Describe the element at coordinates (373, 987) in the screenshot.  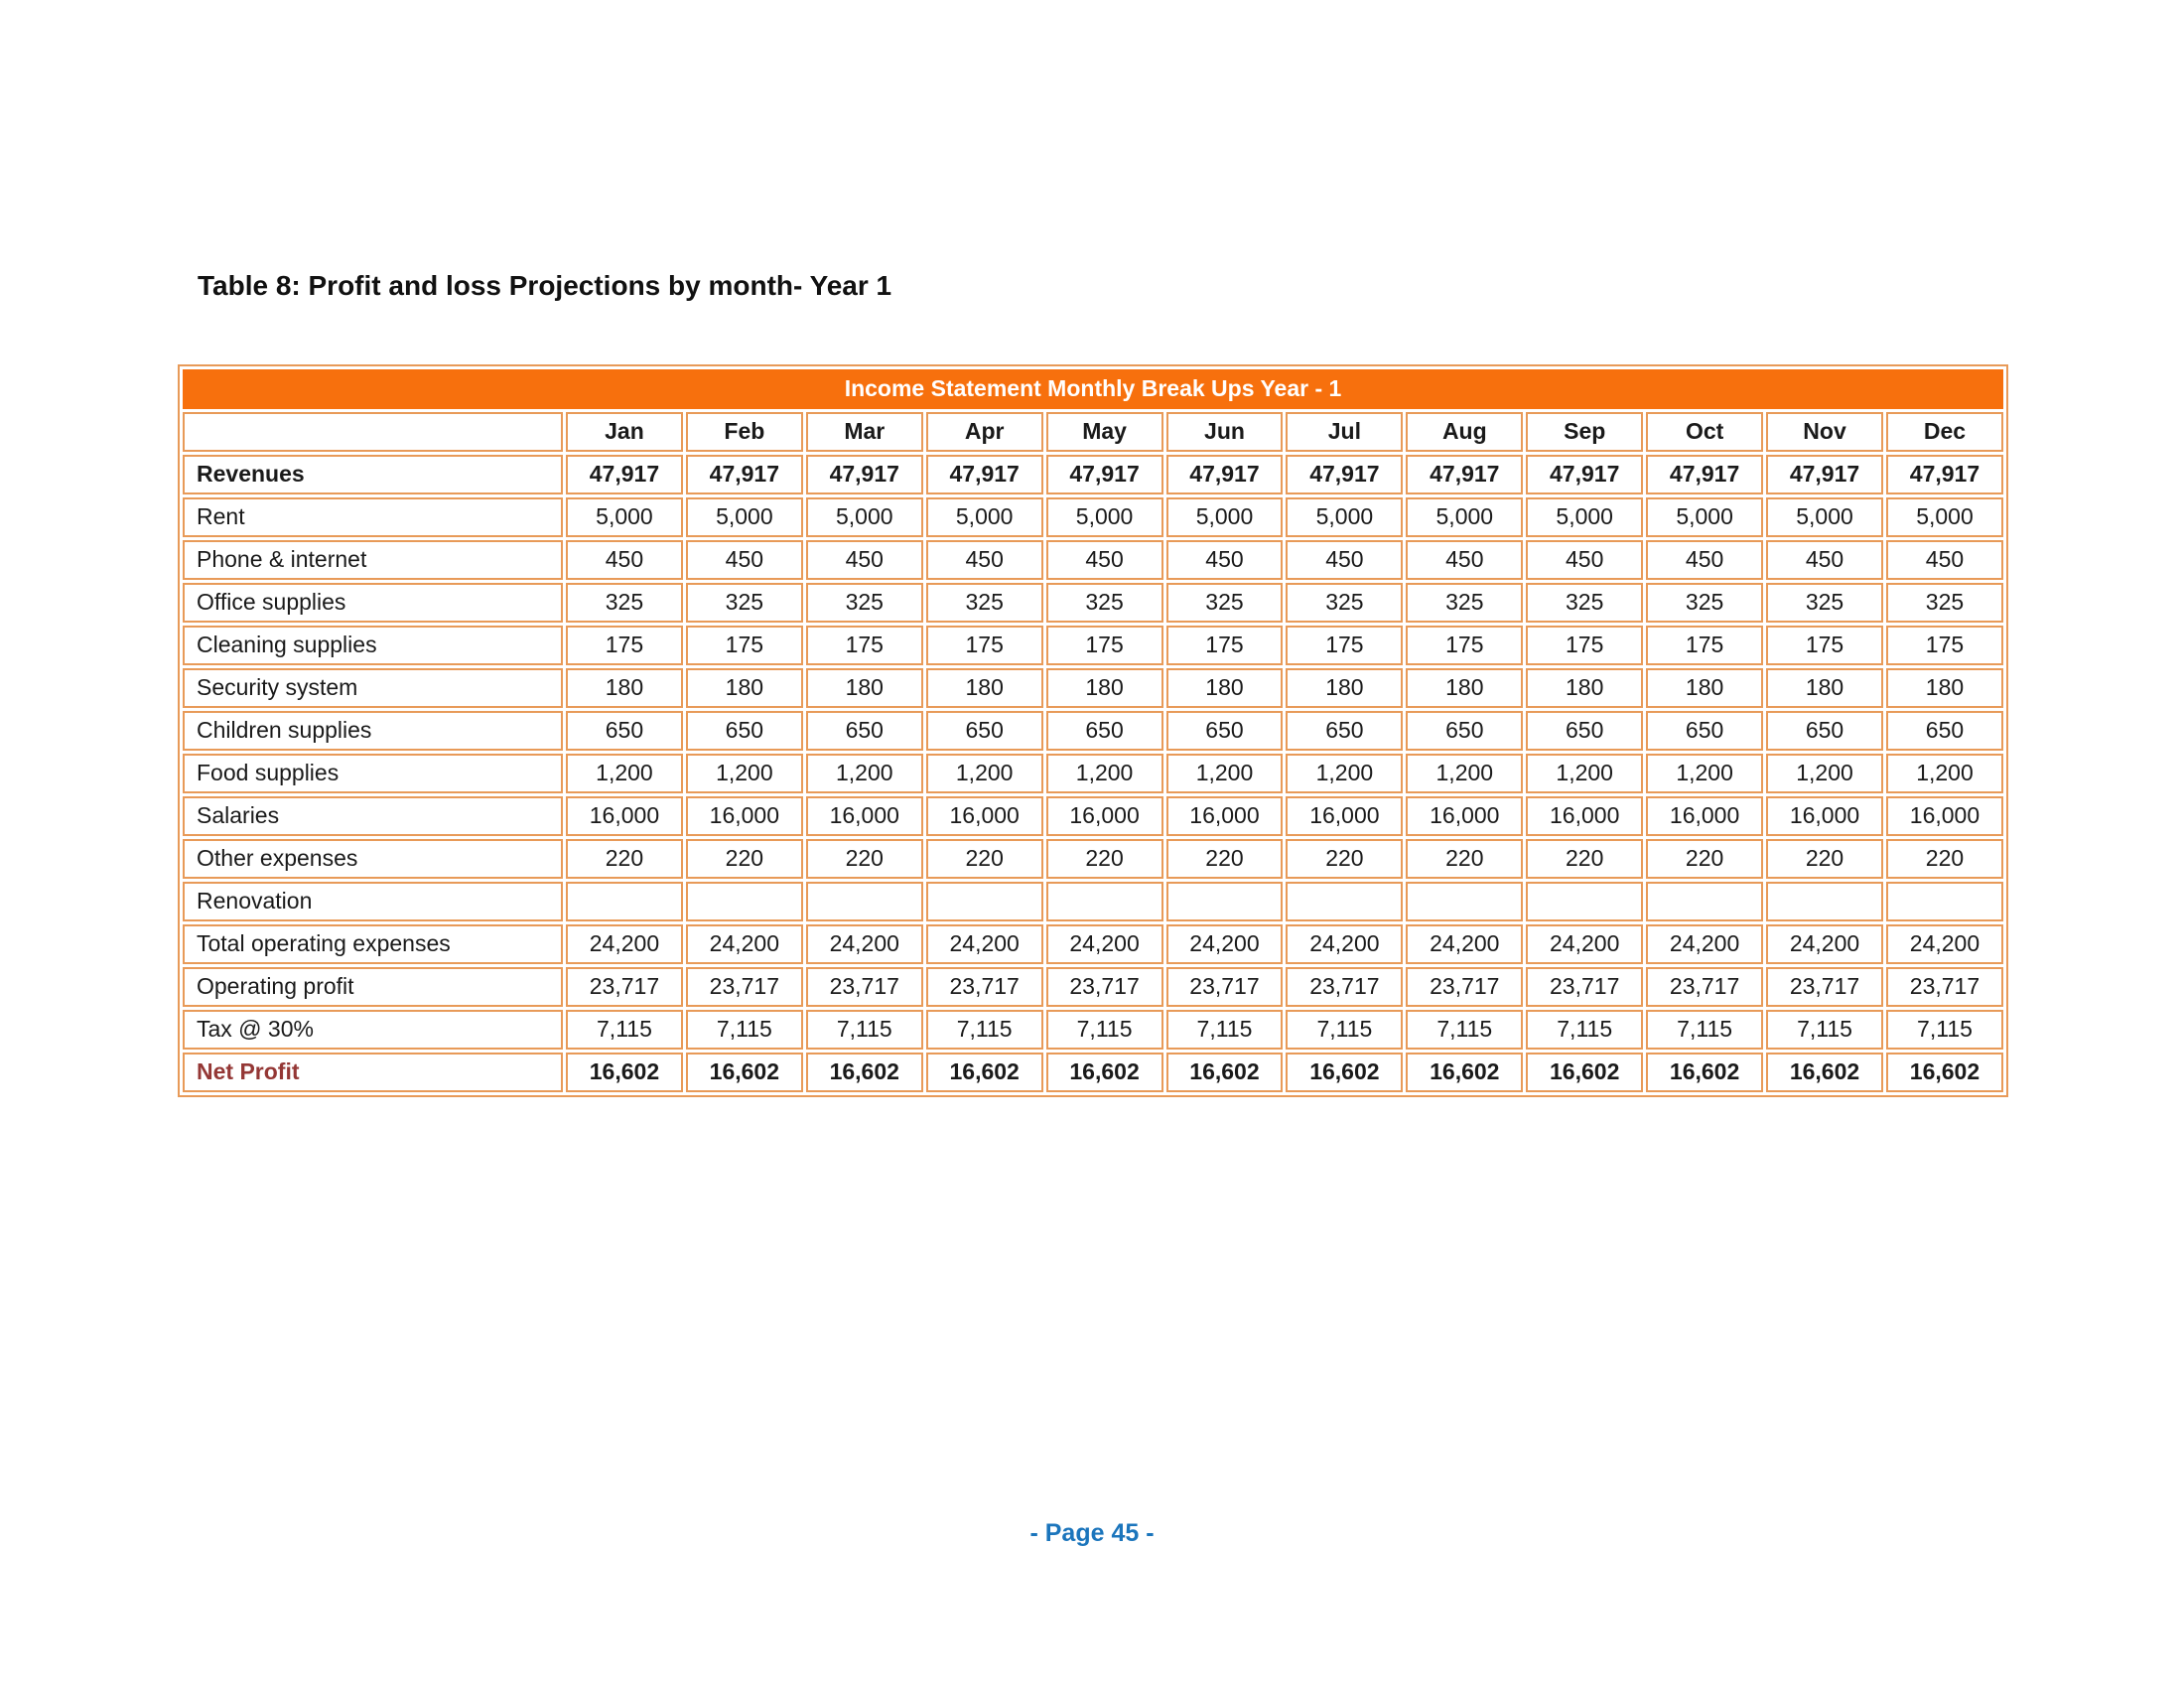
I see `row-label-cell: Operating profit` at that location.